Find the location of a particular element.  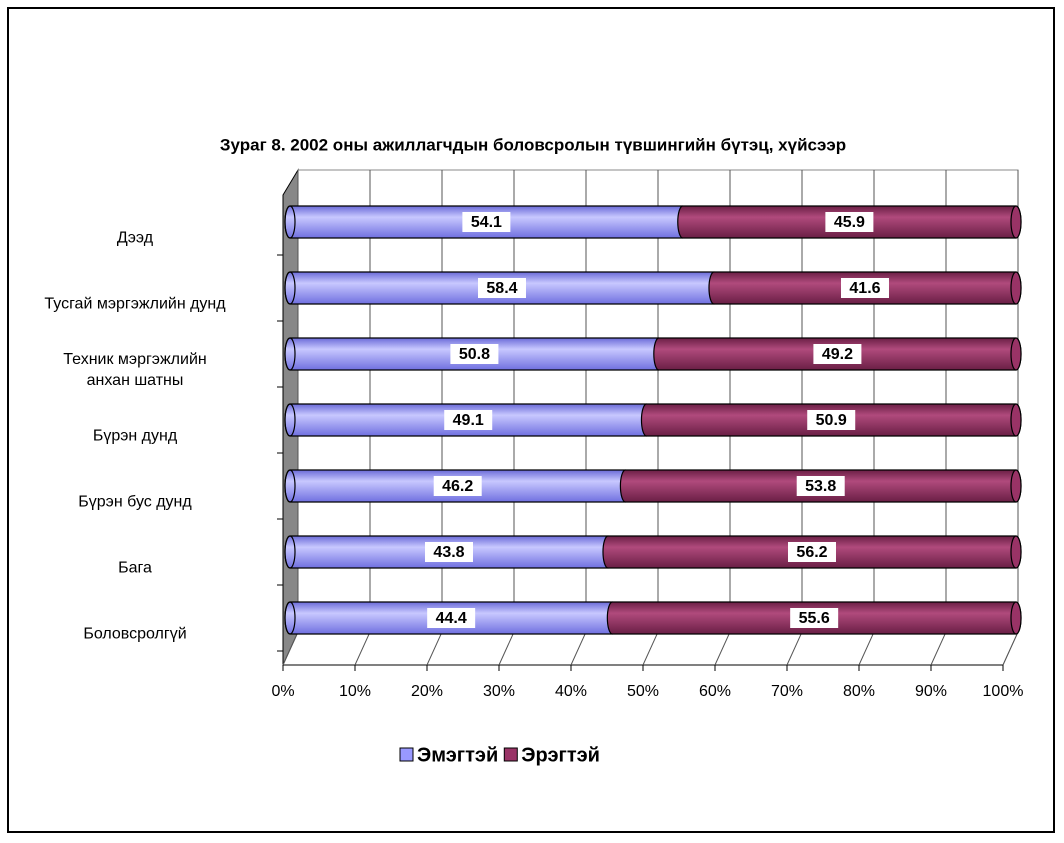

x-tick-label: 20% is located at coordinates (427, 691).